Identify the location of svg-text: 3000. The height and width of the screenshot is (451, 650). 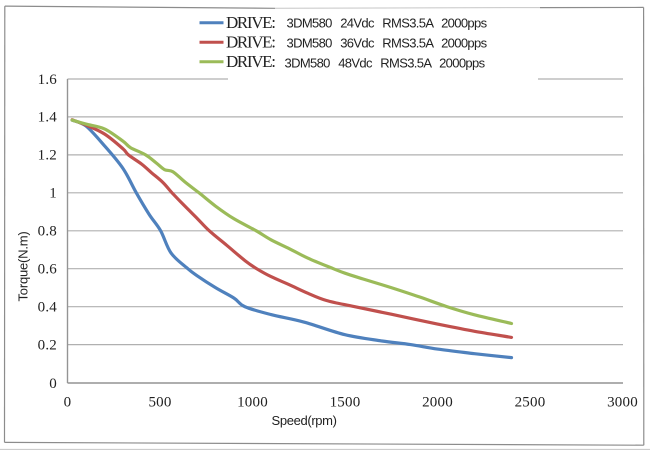
(622, 403).